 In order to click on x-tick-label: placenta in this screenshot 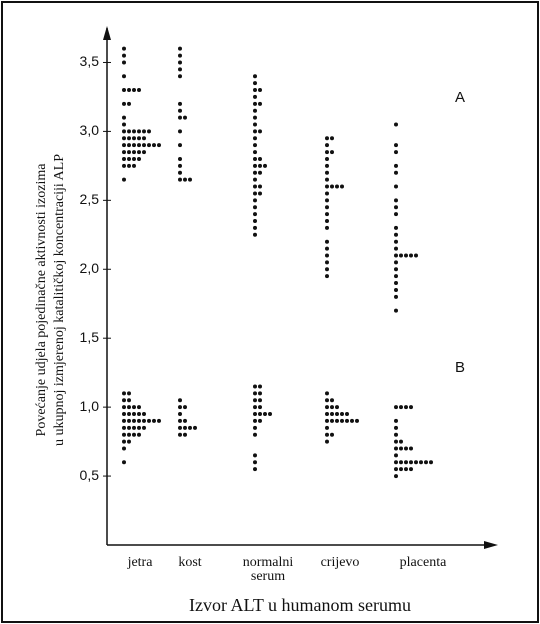, I will do `click(423, 562)`.